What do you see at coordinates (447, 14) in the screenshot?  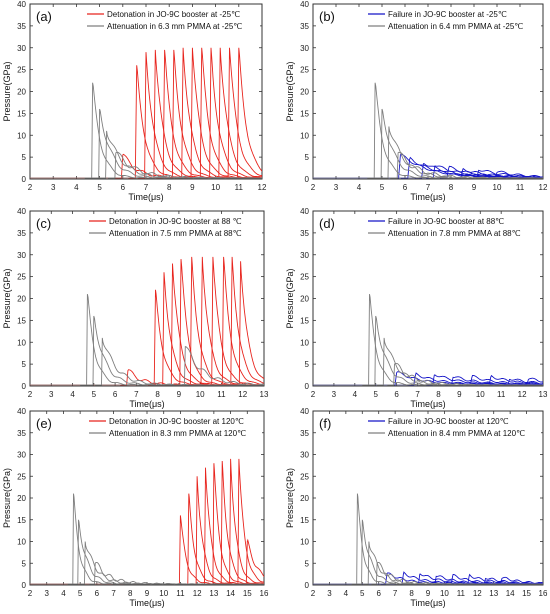 I see `legend-label: Failure in JO-9C booster at -25℃` at bounding box center [447, 14].